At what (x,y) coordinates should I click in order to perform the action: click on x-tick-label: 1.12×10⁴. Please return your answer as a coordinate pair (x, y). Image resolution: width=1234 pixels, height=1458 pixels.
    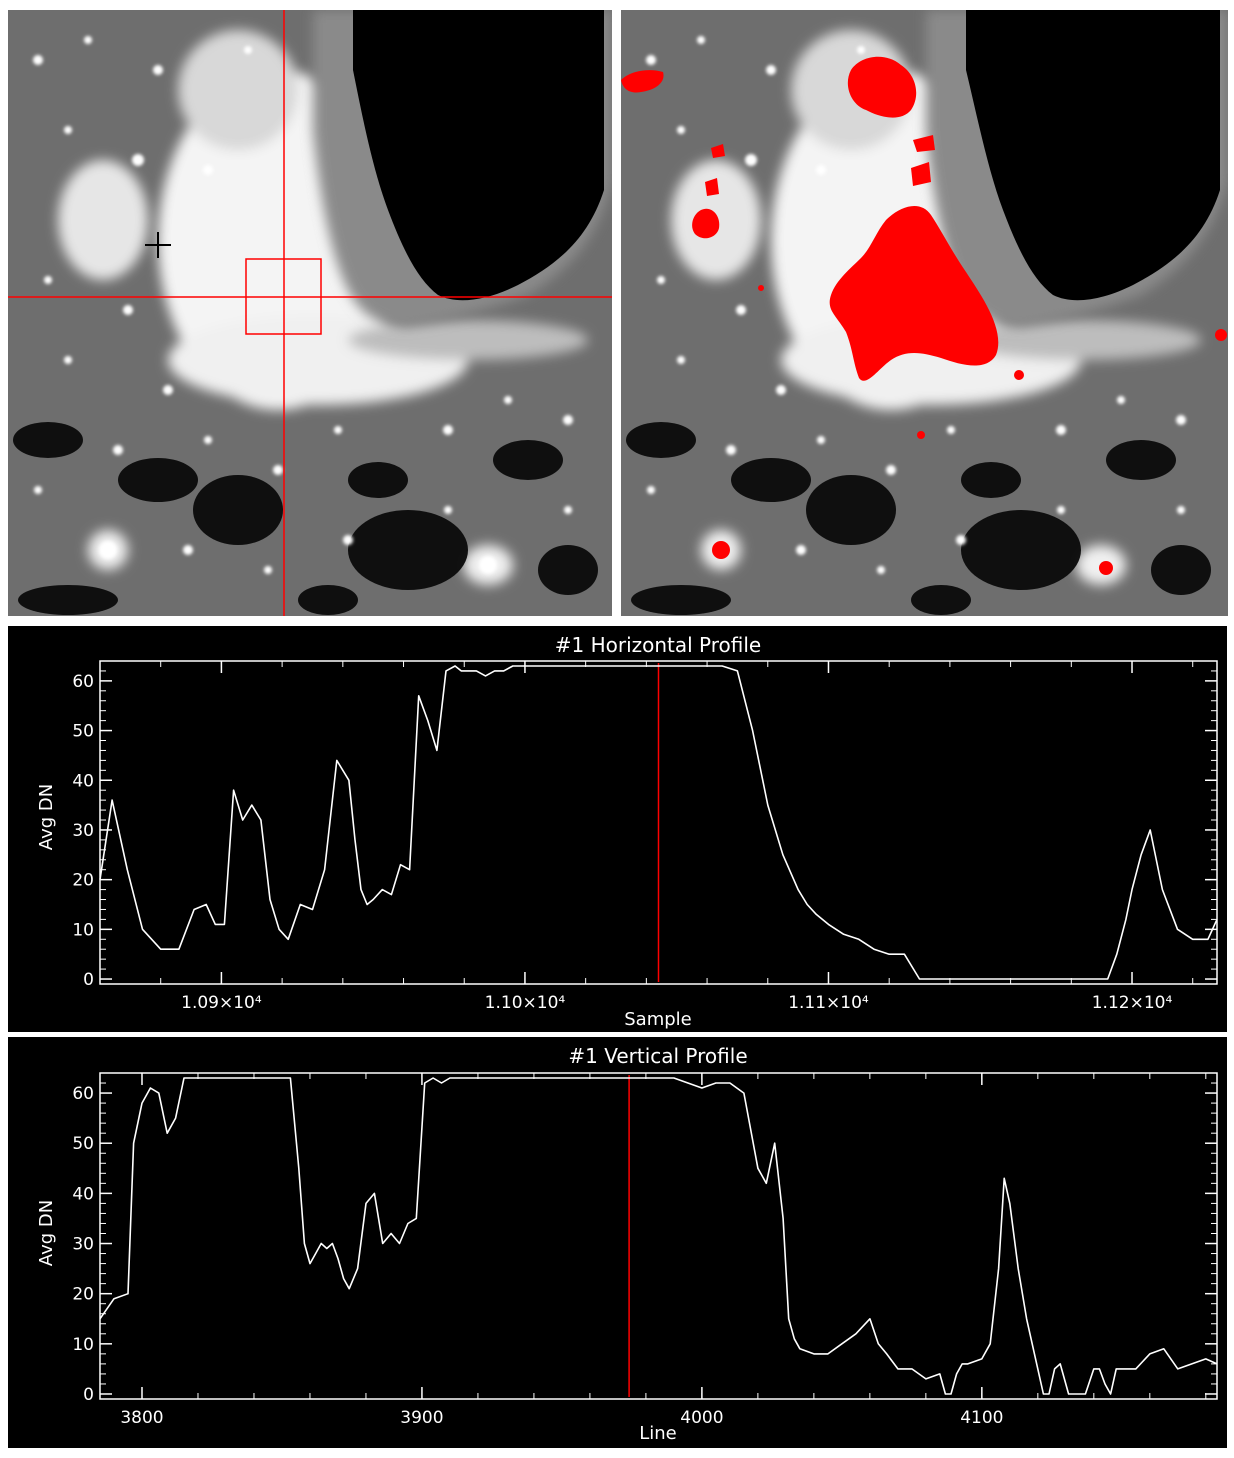
    Looking at the image, I should click on (1132, 1003).